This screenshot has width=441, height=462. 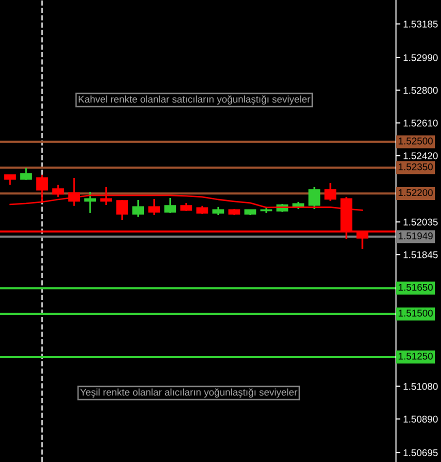 I want to click on y-tick-label: 1.50695, so click(x=421, y=452).